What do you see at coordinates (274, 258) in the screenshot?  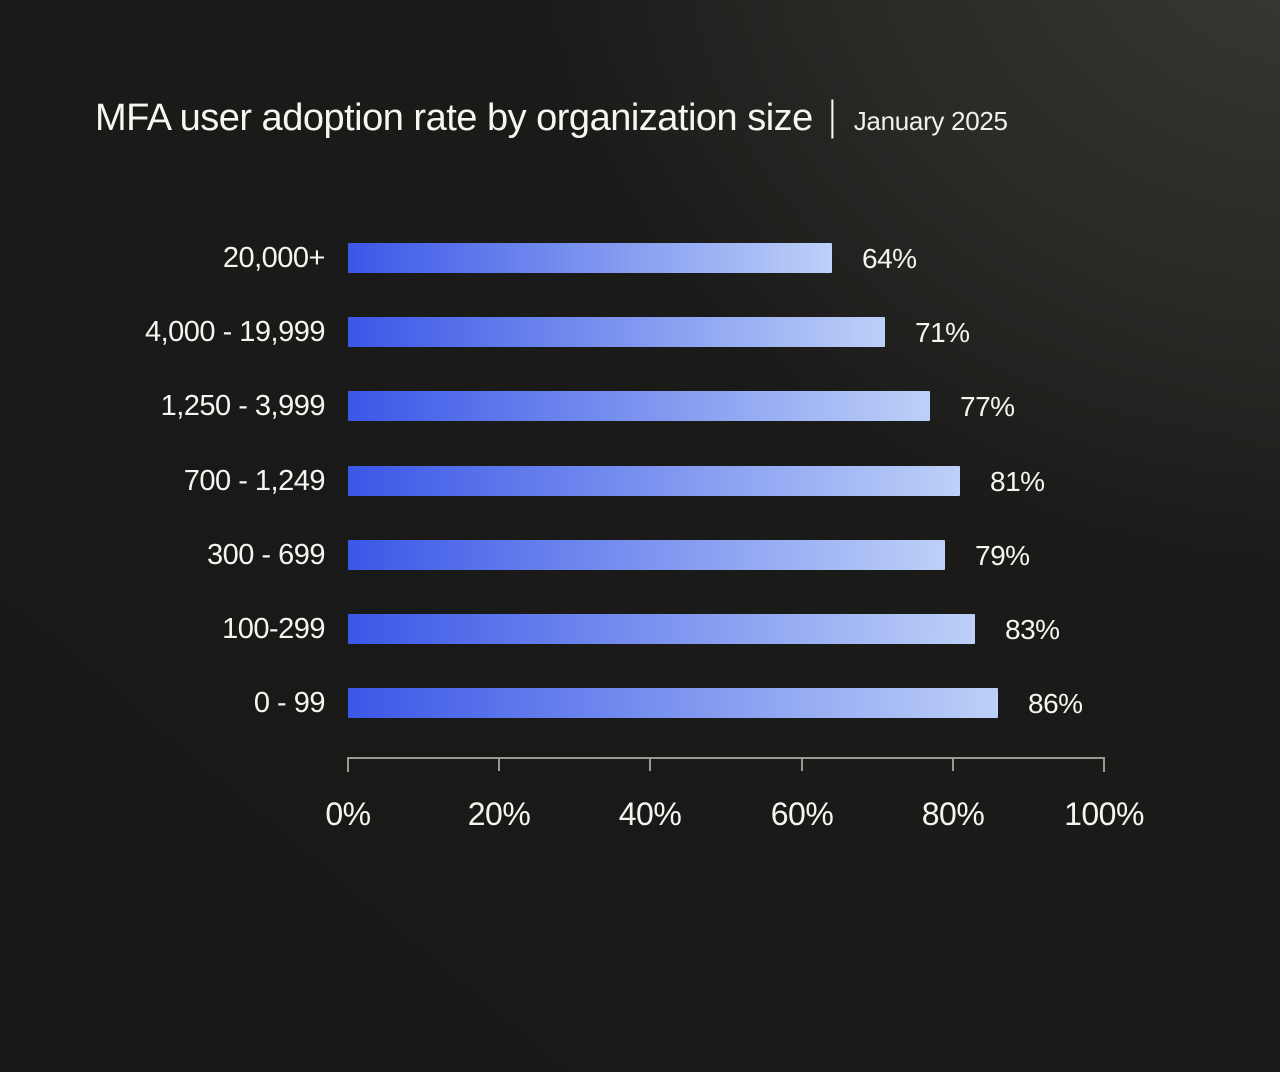 I see `category-label: 20,000+` at bounding box center [274, 258].